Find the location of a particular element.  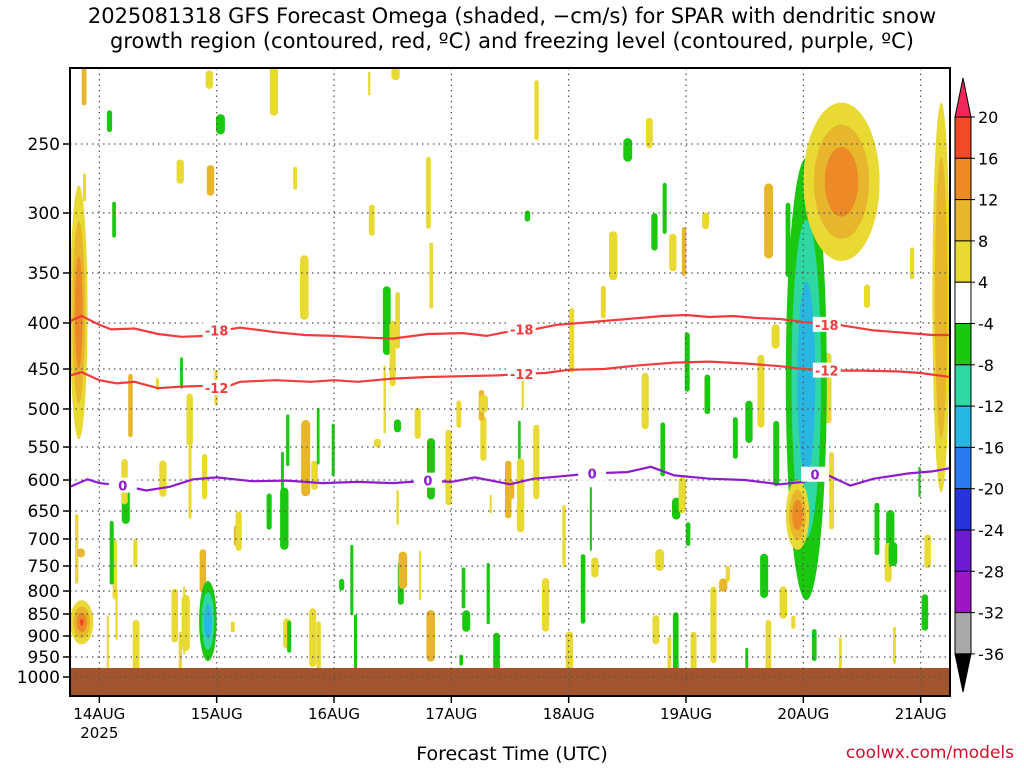

colorbar-label: 20 is located at coordinates (988, 117).